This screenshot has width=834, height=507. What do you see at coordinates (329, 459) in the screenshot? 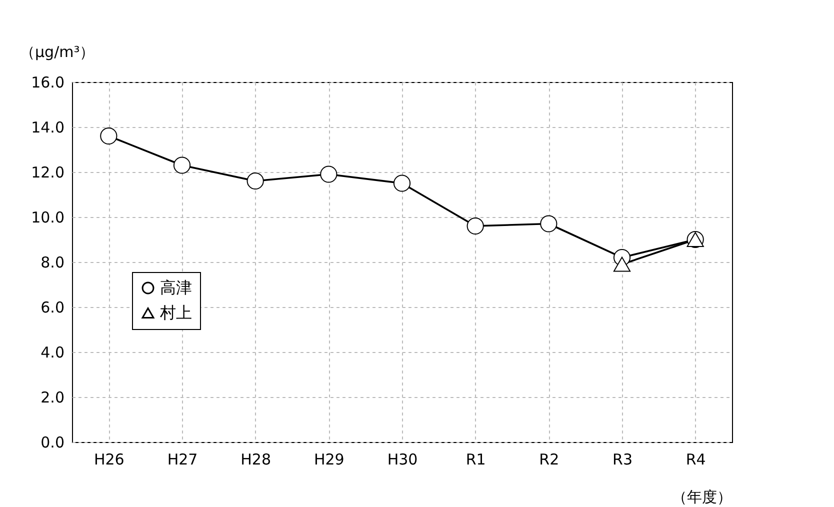
I see `x-tick-label: H29` at bounding box center [329, 459].